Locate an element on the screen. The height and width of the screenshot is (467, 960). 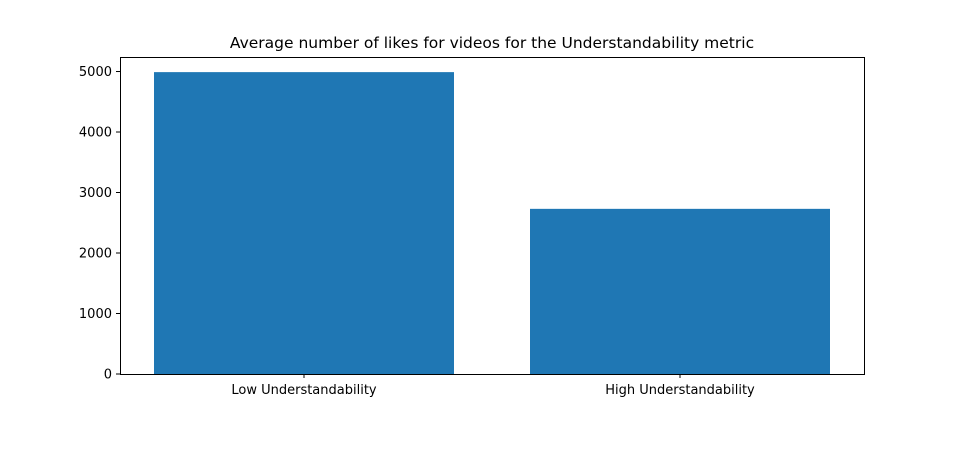
y-tick-label: 4000 is located at coordinates (95, 133).